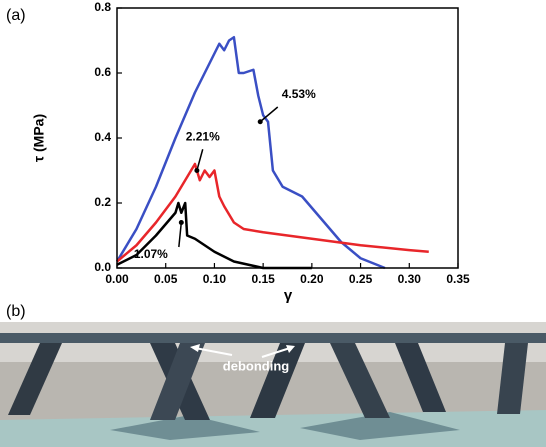  What do you see at coordinates (410, 279) in the screenshot?
I see `x-tick-label: 0.30` at bounding box center [410, 279].